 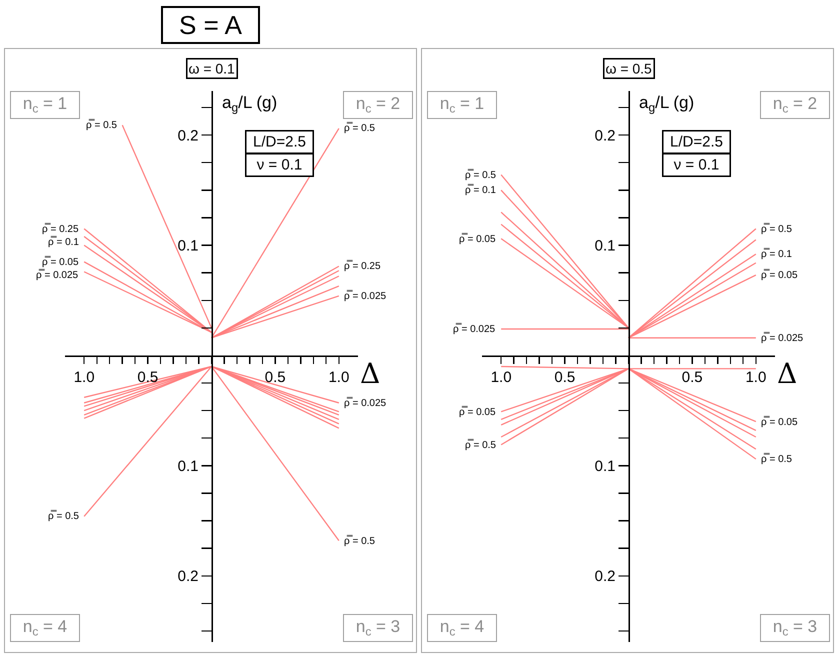 What do you see at coordinates (210, 25) in the screenshot?
I see `chart-title: S = A` at bounding box center [210, 25].